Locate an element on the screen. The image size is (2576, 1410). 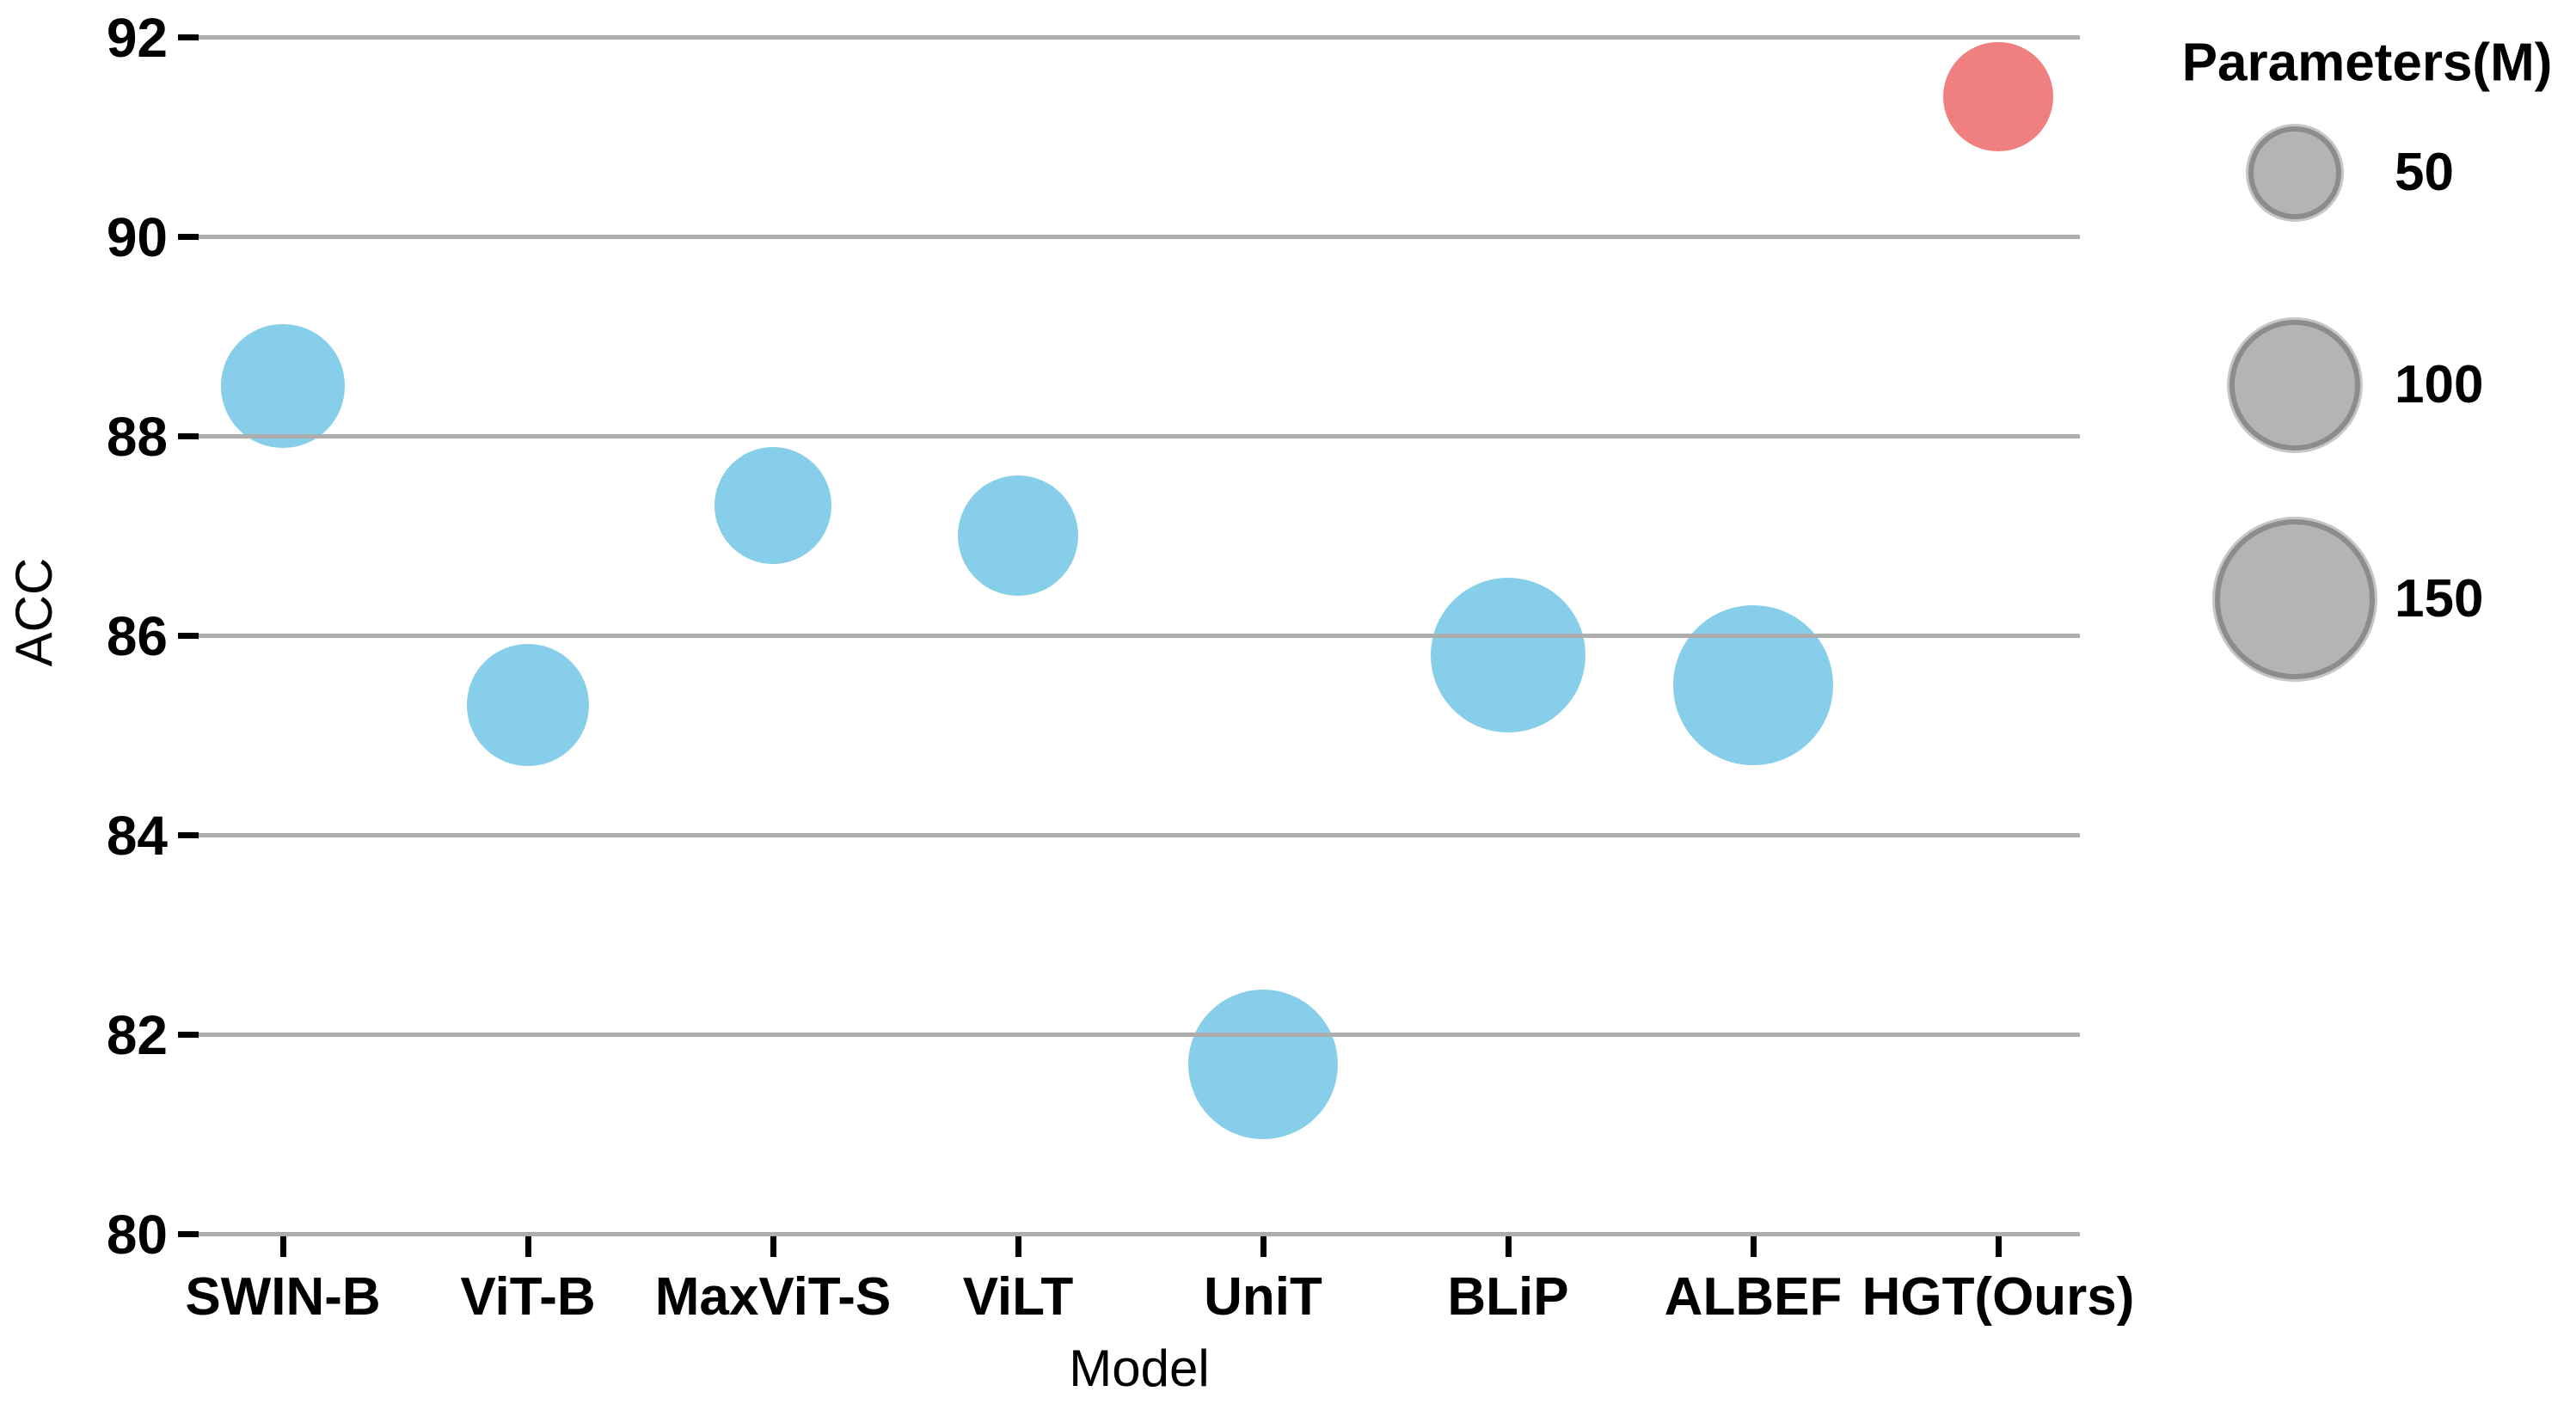
legend-value-100: 100 is located at coordinates (2439, 384).